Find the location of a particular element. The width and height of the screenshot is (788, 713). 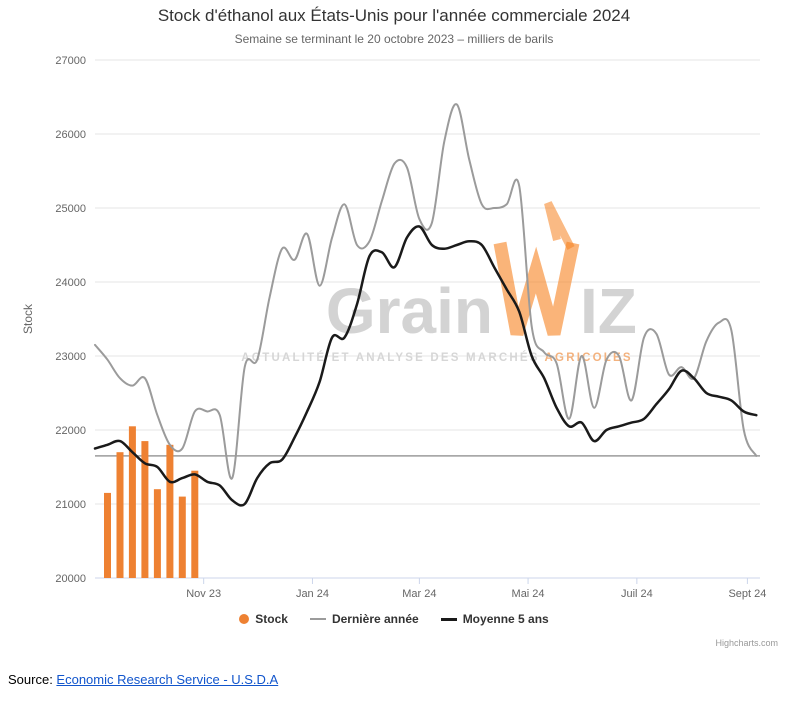

legend-item-5yr-average: Moyenne 5 ans is located at coordinates (494, 619).